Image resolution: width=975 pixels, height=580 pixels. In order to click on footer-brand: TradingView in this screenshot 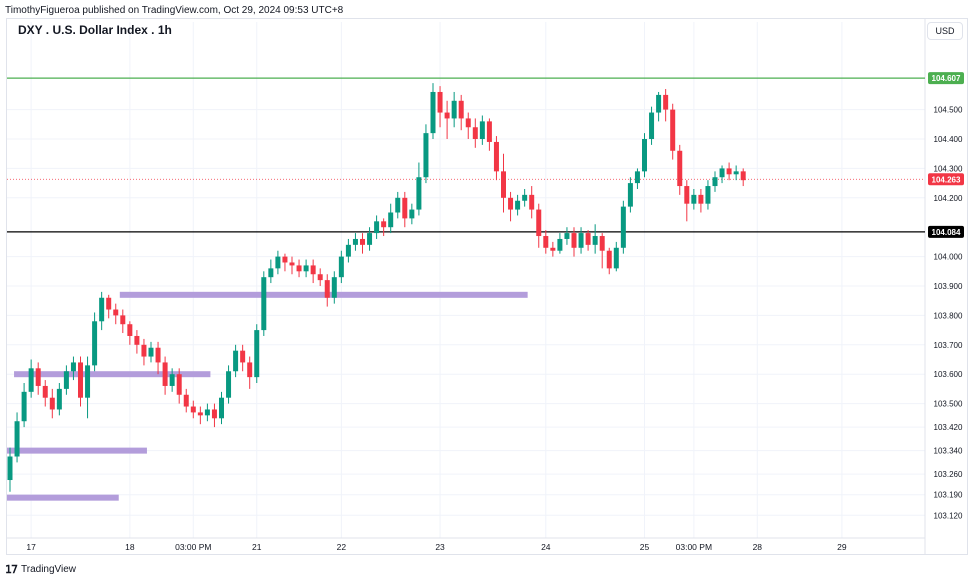, I will do `click(49, 569)`.